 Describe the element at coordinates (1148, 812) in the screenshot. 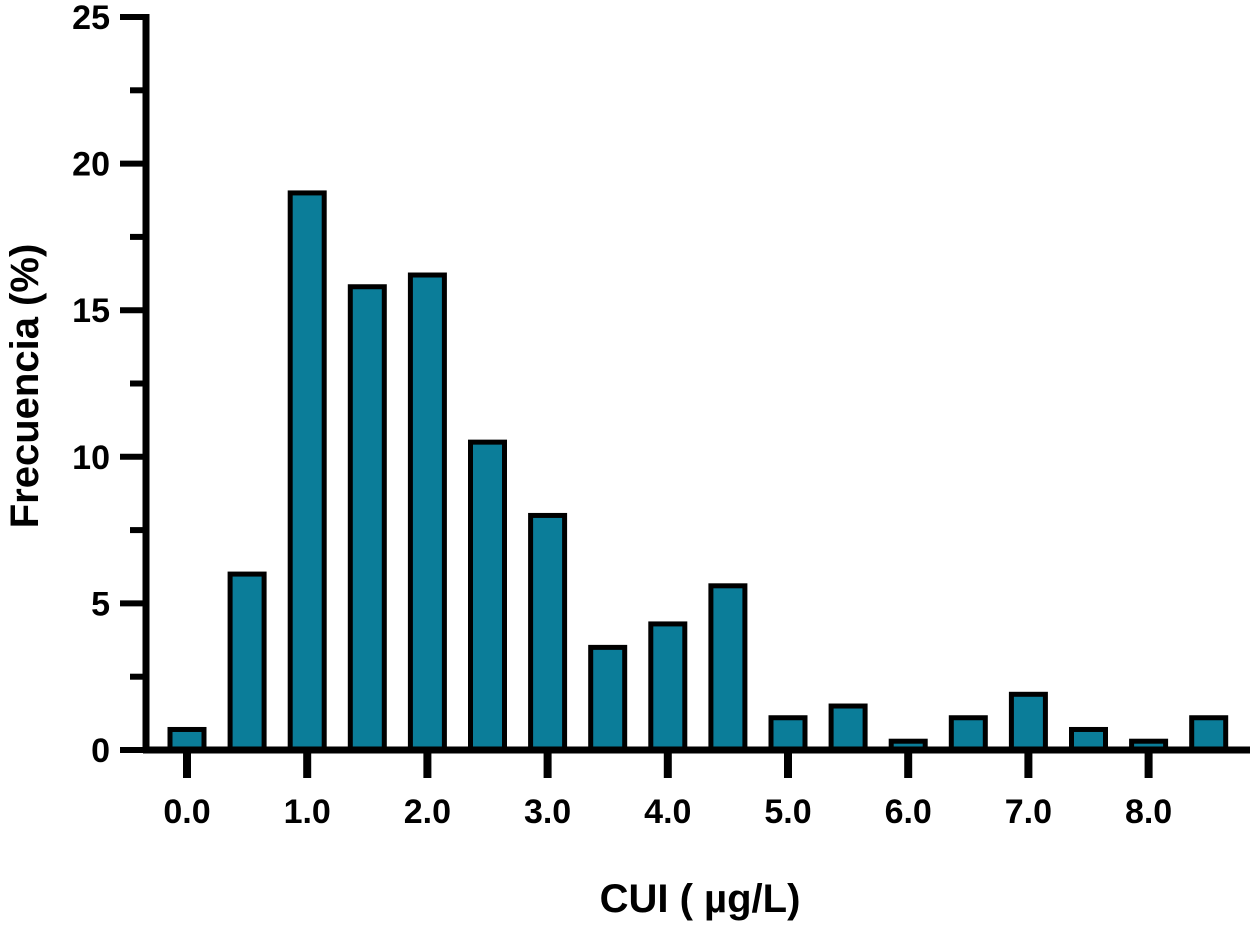

I see `x-tick-label: 8.0` at that location.